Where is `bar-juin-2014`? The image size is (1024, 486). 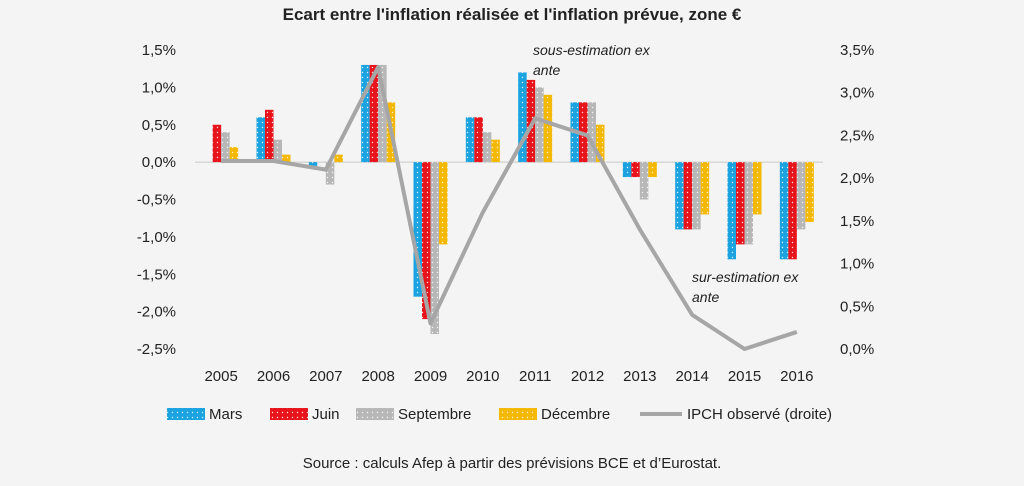
bar-juin-2014 is located at coordinates (688, 195).